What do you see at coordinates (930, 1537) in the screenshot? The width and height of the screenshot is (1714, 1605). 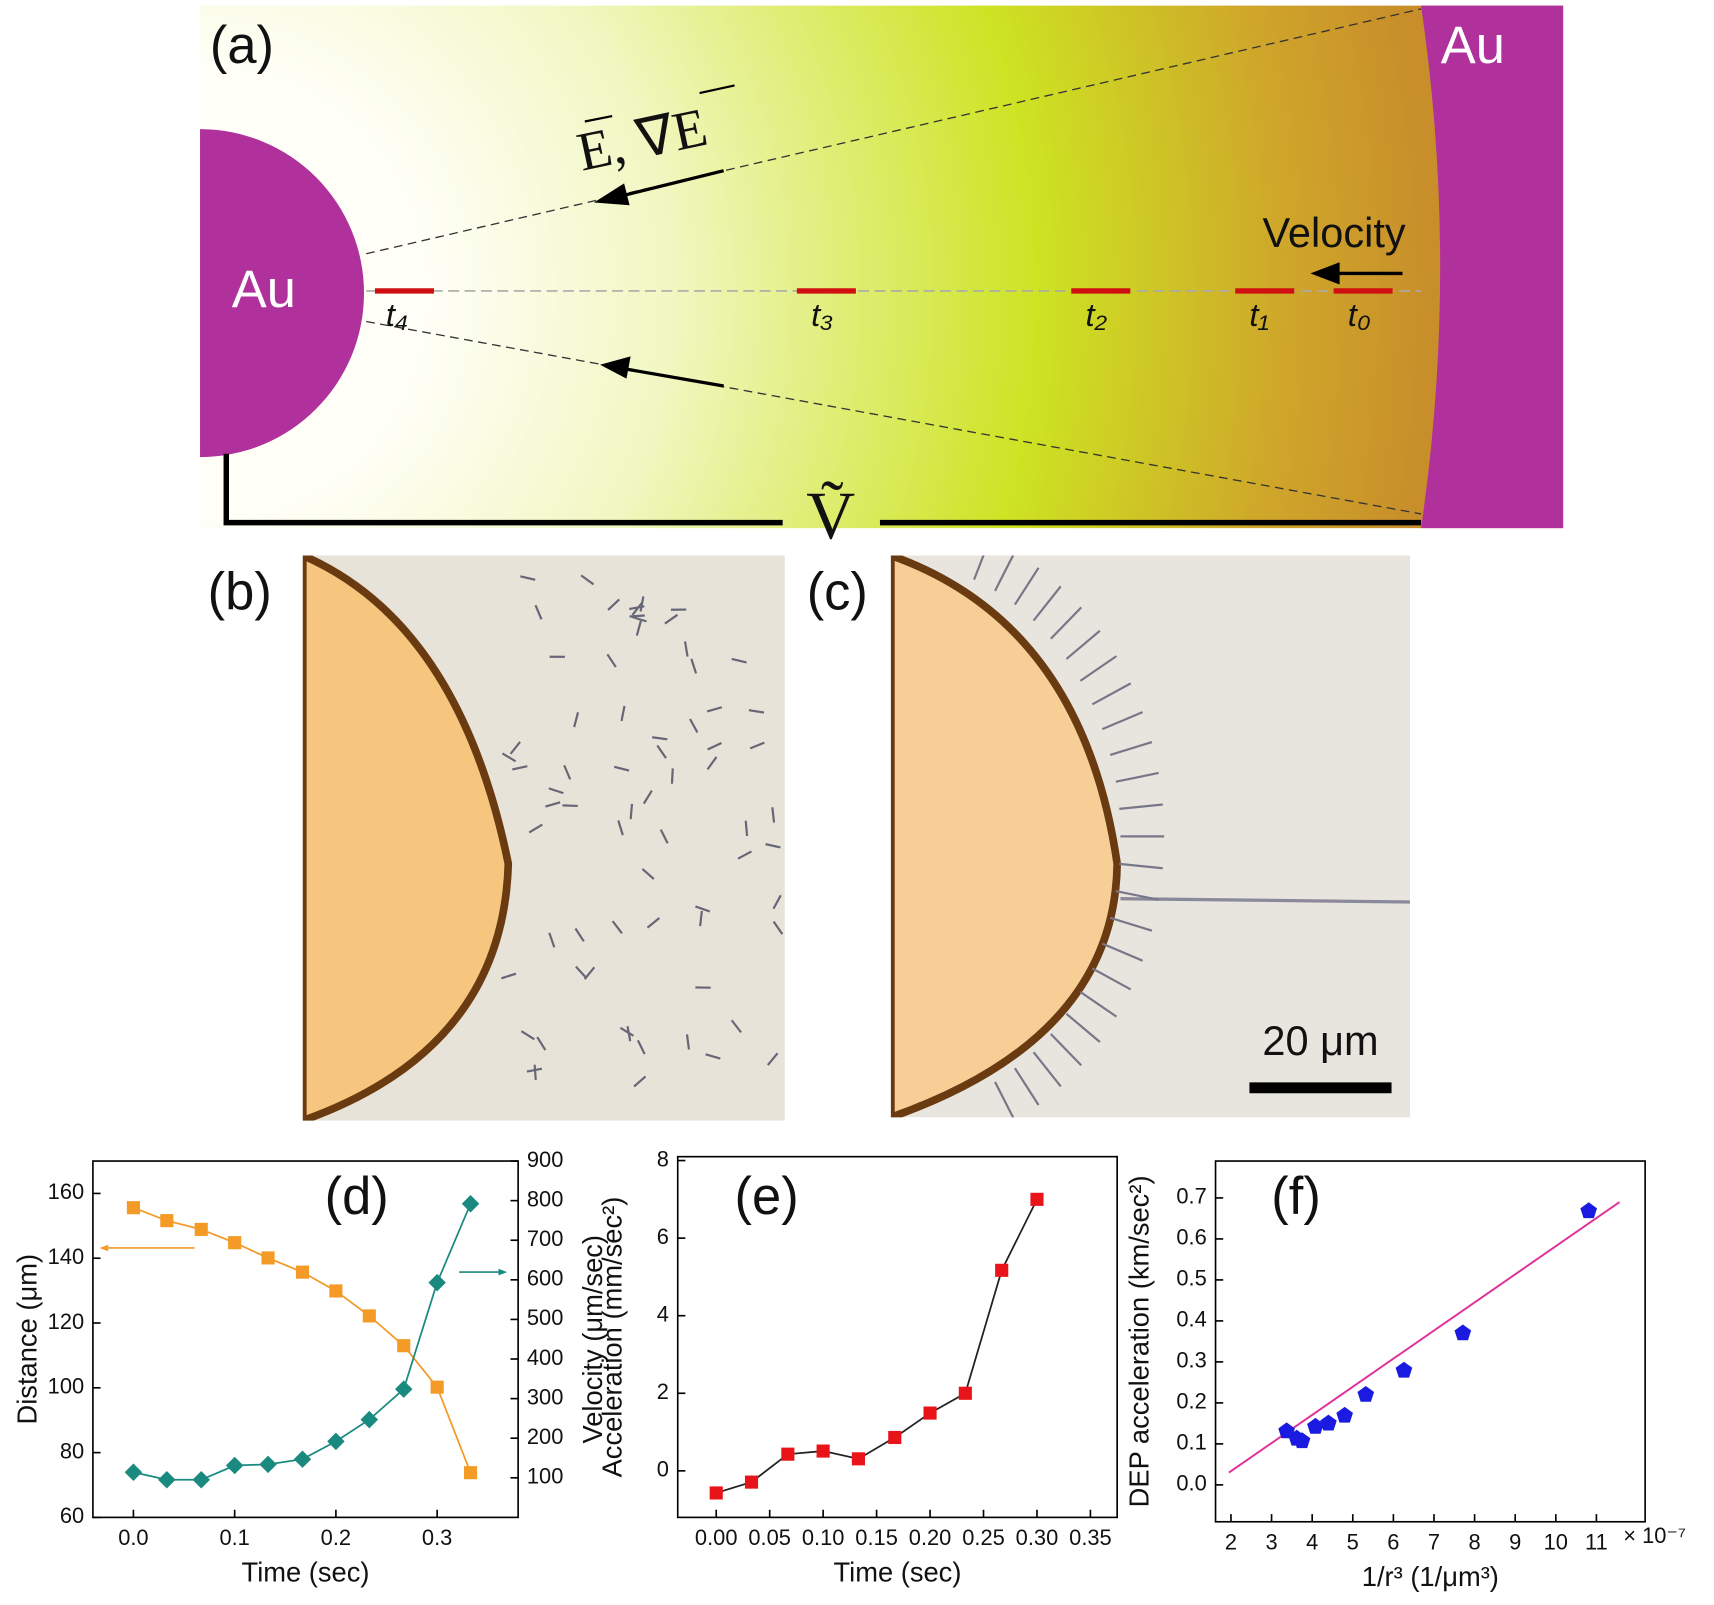 I see `x-tick-label: 0.20` at bounding box center [930, 1537].